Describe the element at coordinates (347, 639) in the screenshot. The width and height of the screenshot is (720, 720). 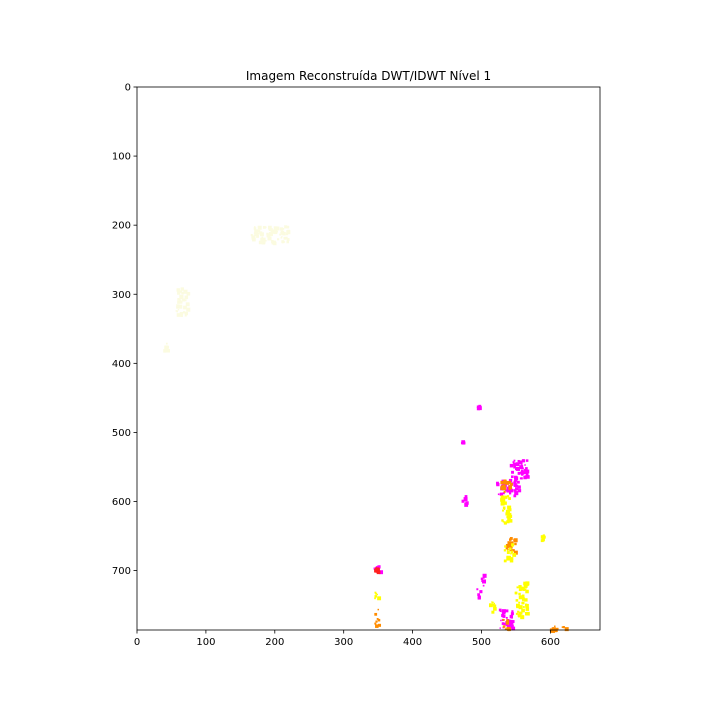
I see `x-axis: 0 100 200 300 400 500 600` at that location.